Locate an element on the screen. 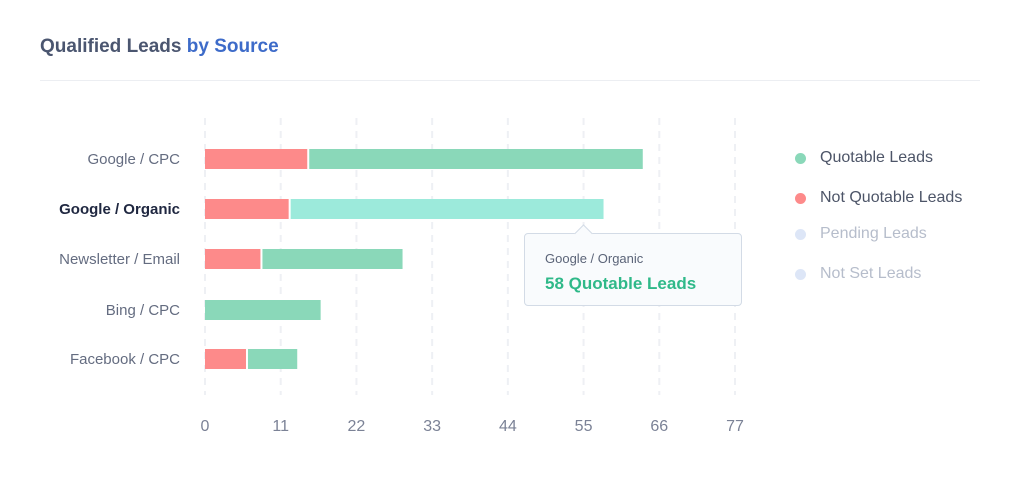 This screenshot has height=480, width=1020. chart-title: Qualified Leads by Source is located at coordinates (159, 47).